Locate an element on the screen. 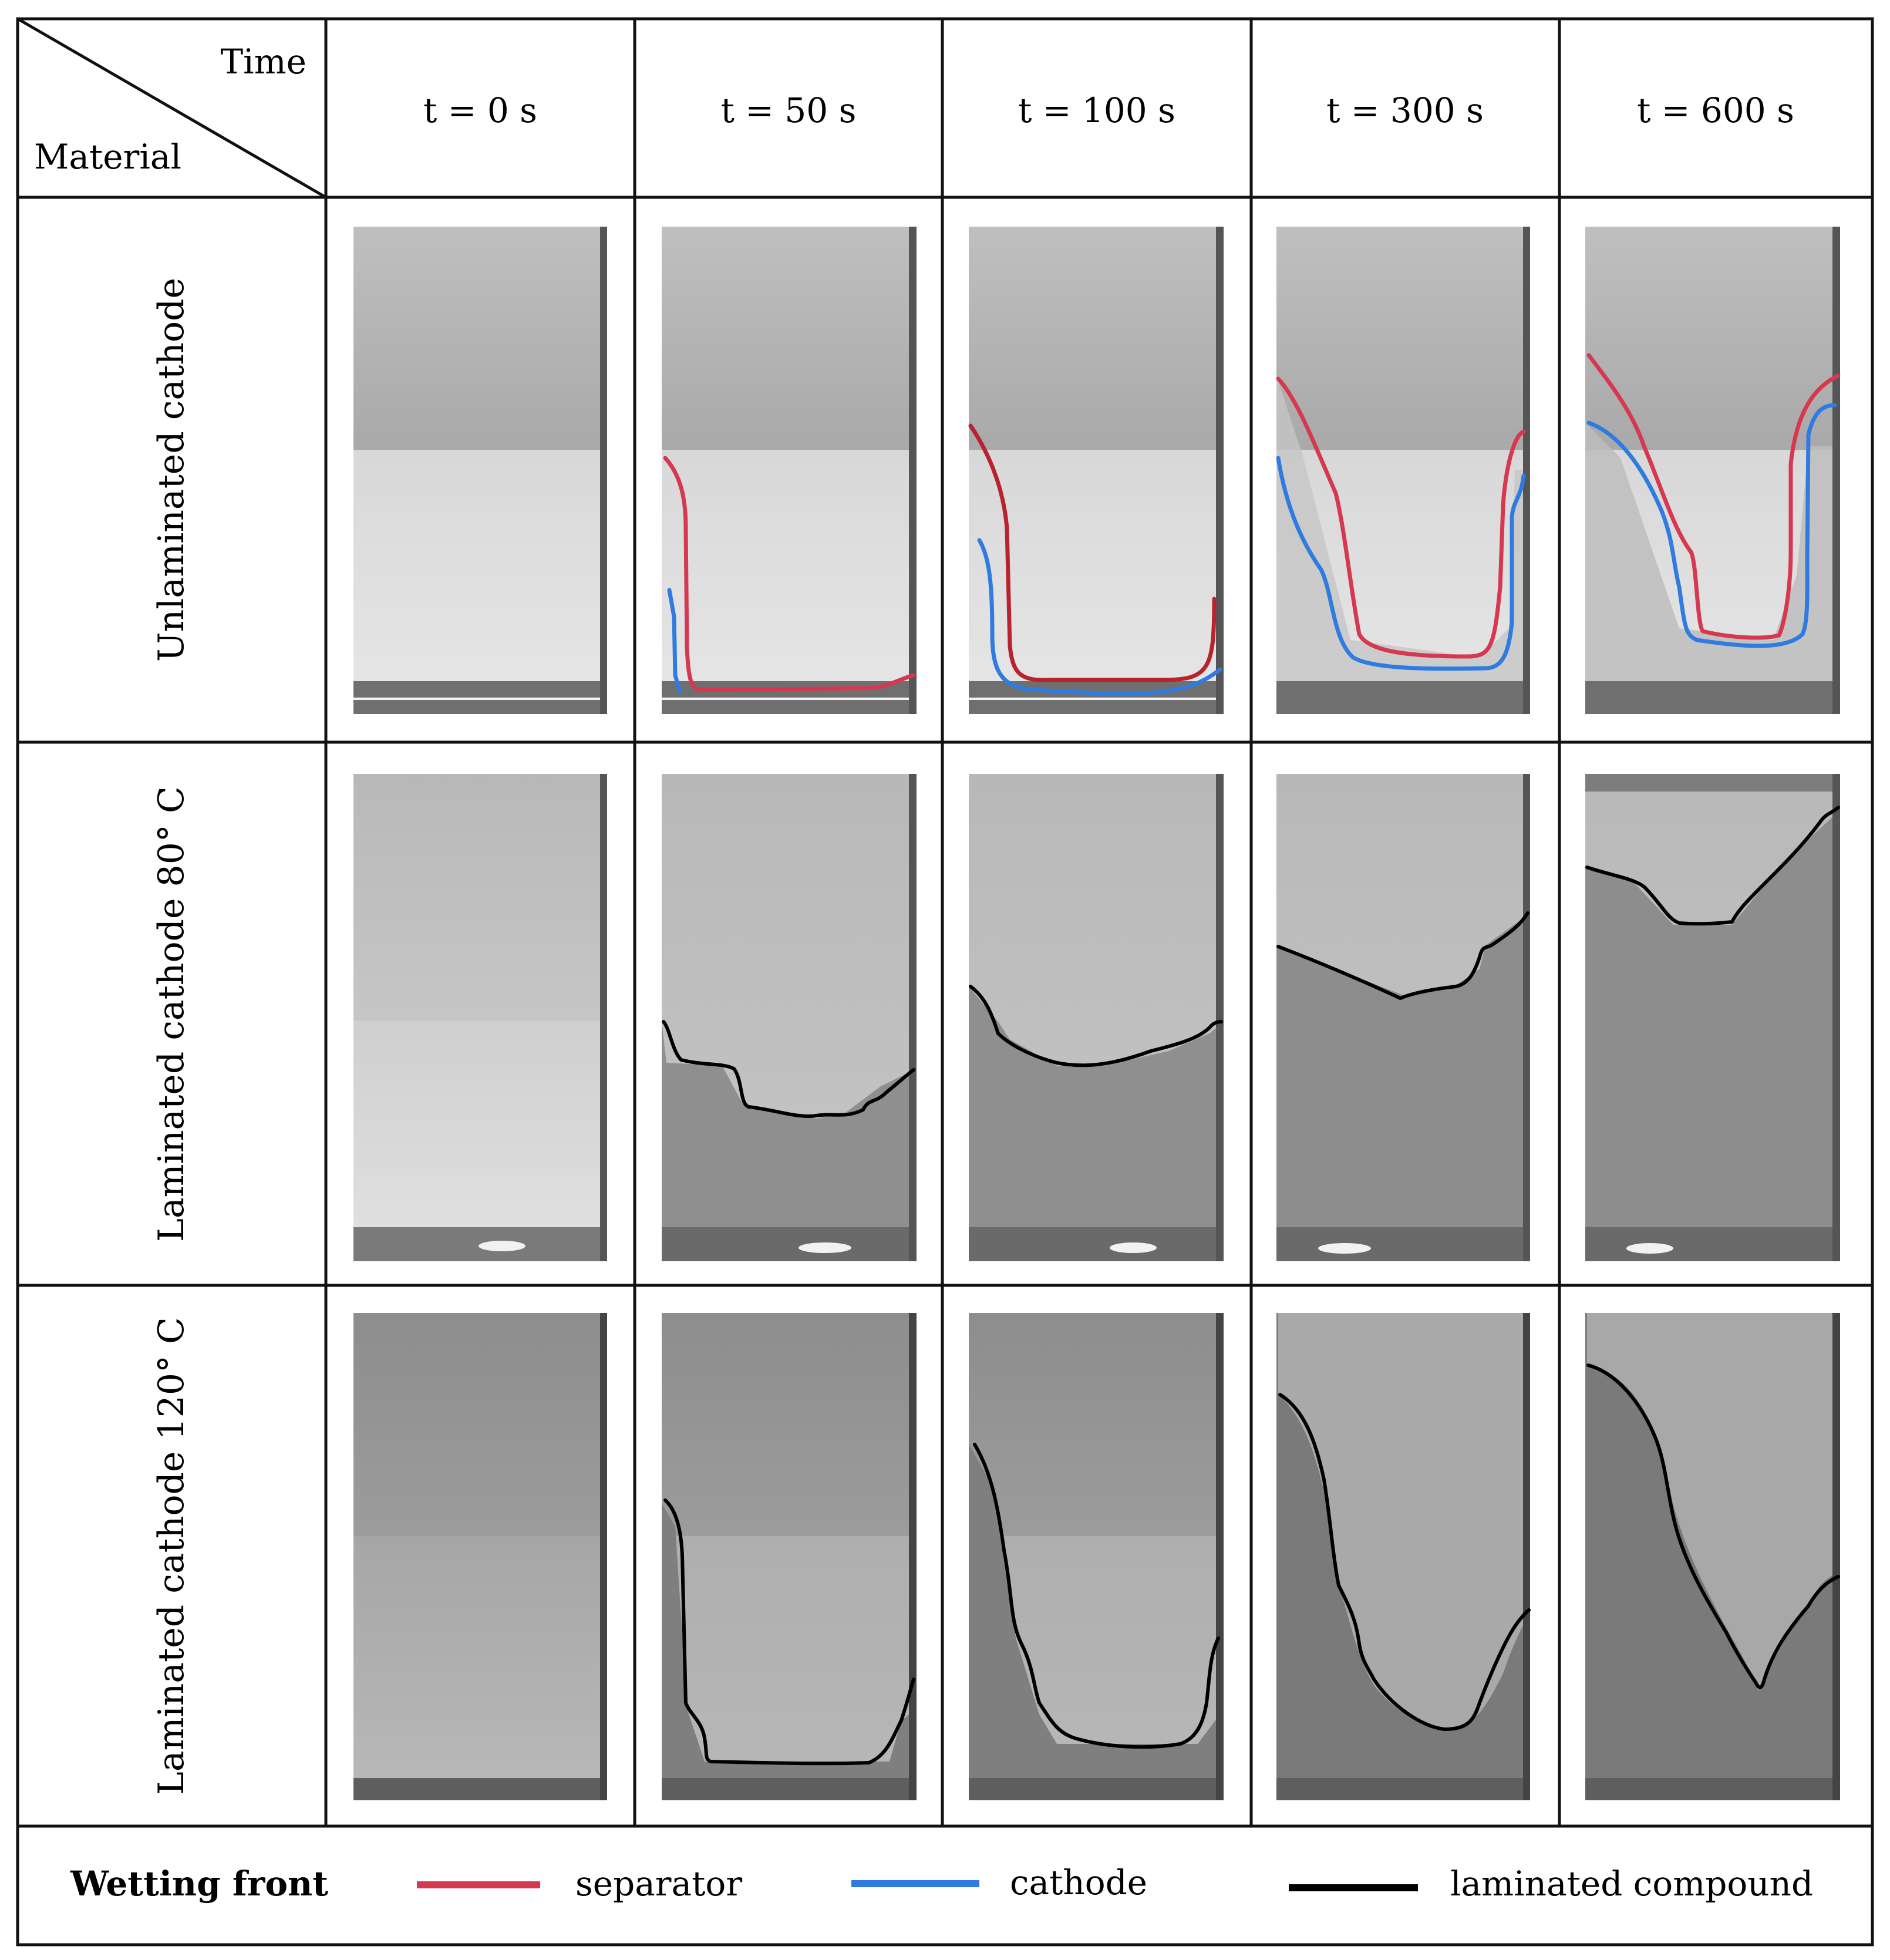 The width and height of the screenshot is (1890, 1960). column-header: t = 600 s is located at coordinates (1715, 110).